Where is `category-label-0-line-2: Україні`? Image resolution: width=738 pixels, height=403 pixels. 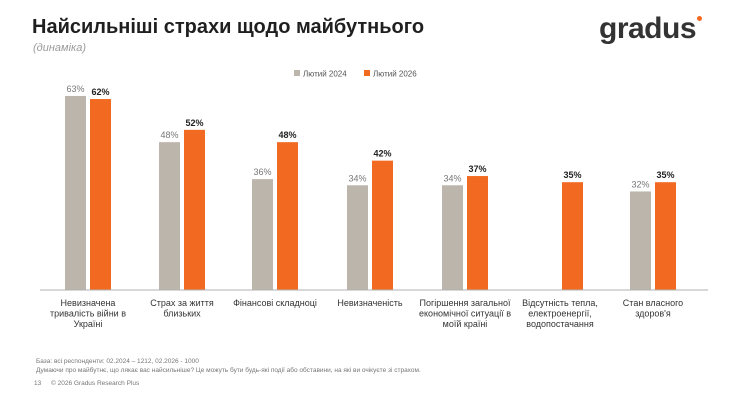
category-label-0-line-2: Україні is located at coordinates (88, 324).